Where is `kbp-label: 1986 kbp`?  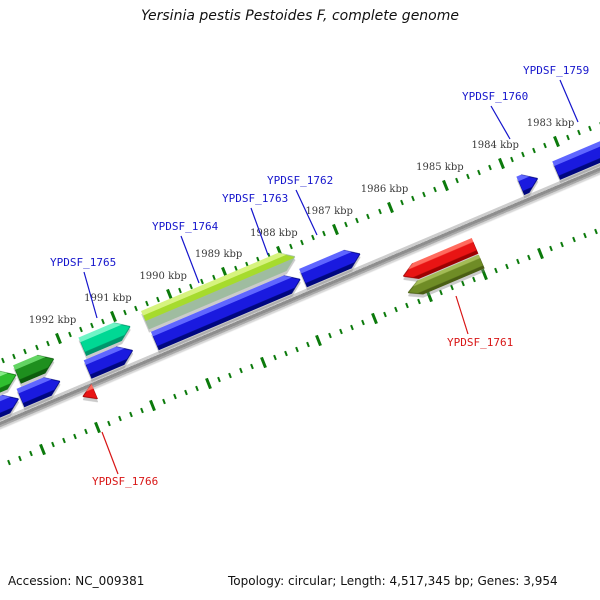
kbp-label: 1986 kbp is located at coordinates (384, 189).